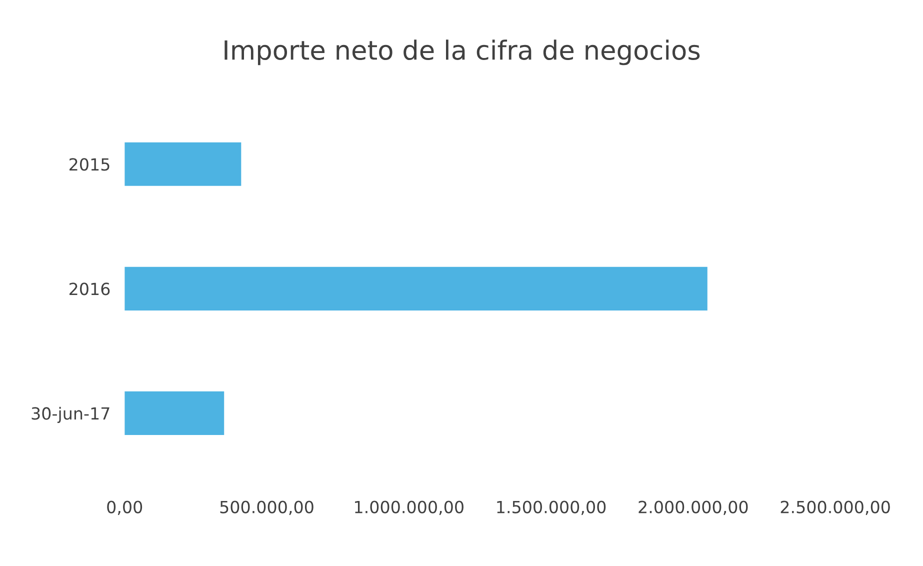 The image size is (923, 566). I want to click on x-tick-label: 2.500.000,00, so click(835, 508).